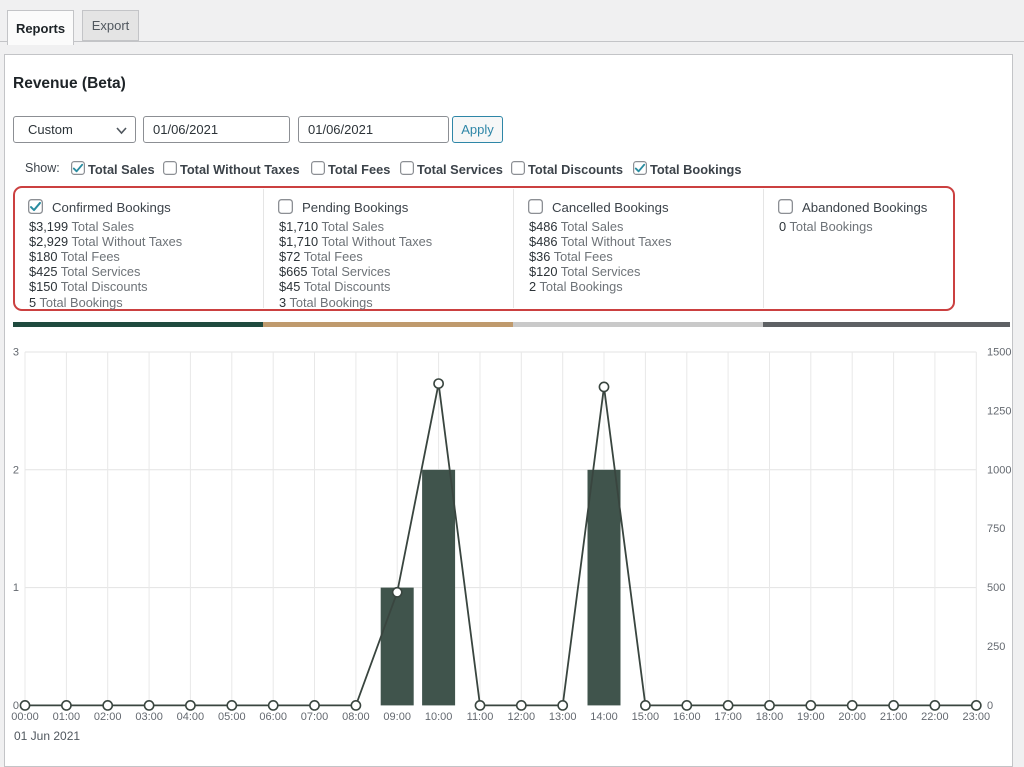 This screenshot has height=767, width=1024. I want to click on svg-text: 17:00, so click(728, 717).